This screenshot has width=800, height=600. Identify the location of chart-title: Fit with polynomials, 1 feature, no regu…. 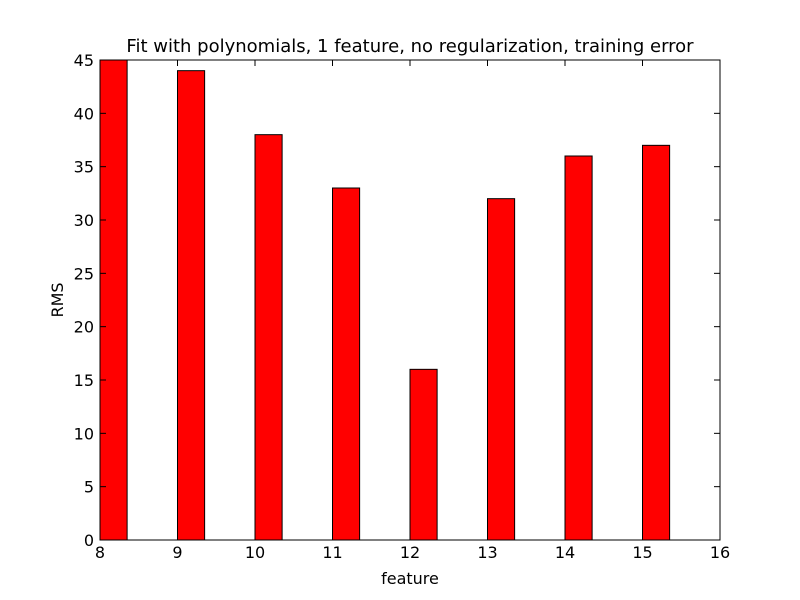
(410, 46).